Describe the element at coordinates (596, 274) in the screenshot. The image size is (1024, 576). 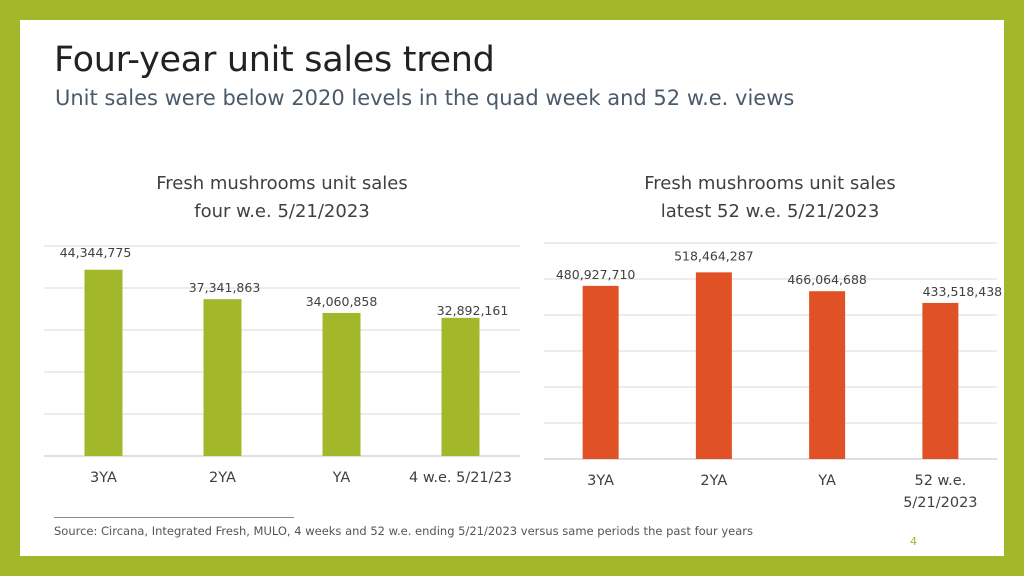
I see `right-bar-value-label: 480,927,710` at that location.